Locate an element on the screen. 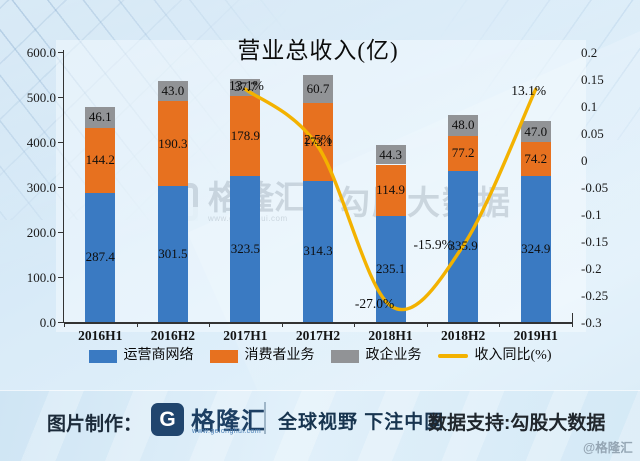  footer-data-support: 数据支持:勾股大数据 is located at coordinates (517, 423).